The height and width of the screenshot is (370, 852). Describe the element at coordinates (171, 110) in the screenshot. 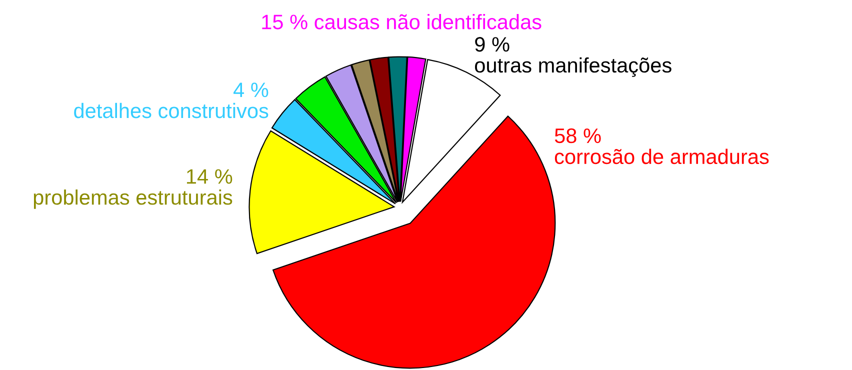

I see `slice-label: detalhes construtivos` at that location.